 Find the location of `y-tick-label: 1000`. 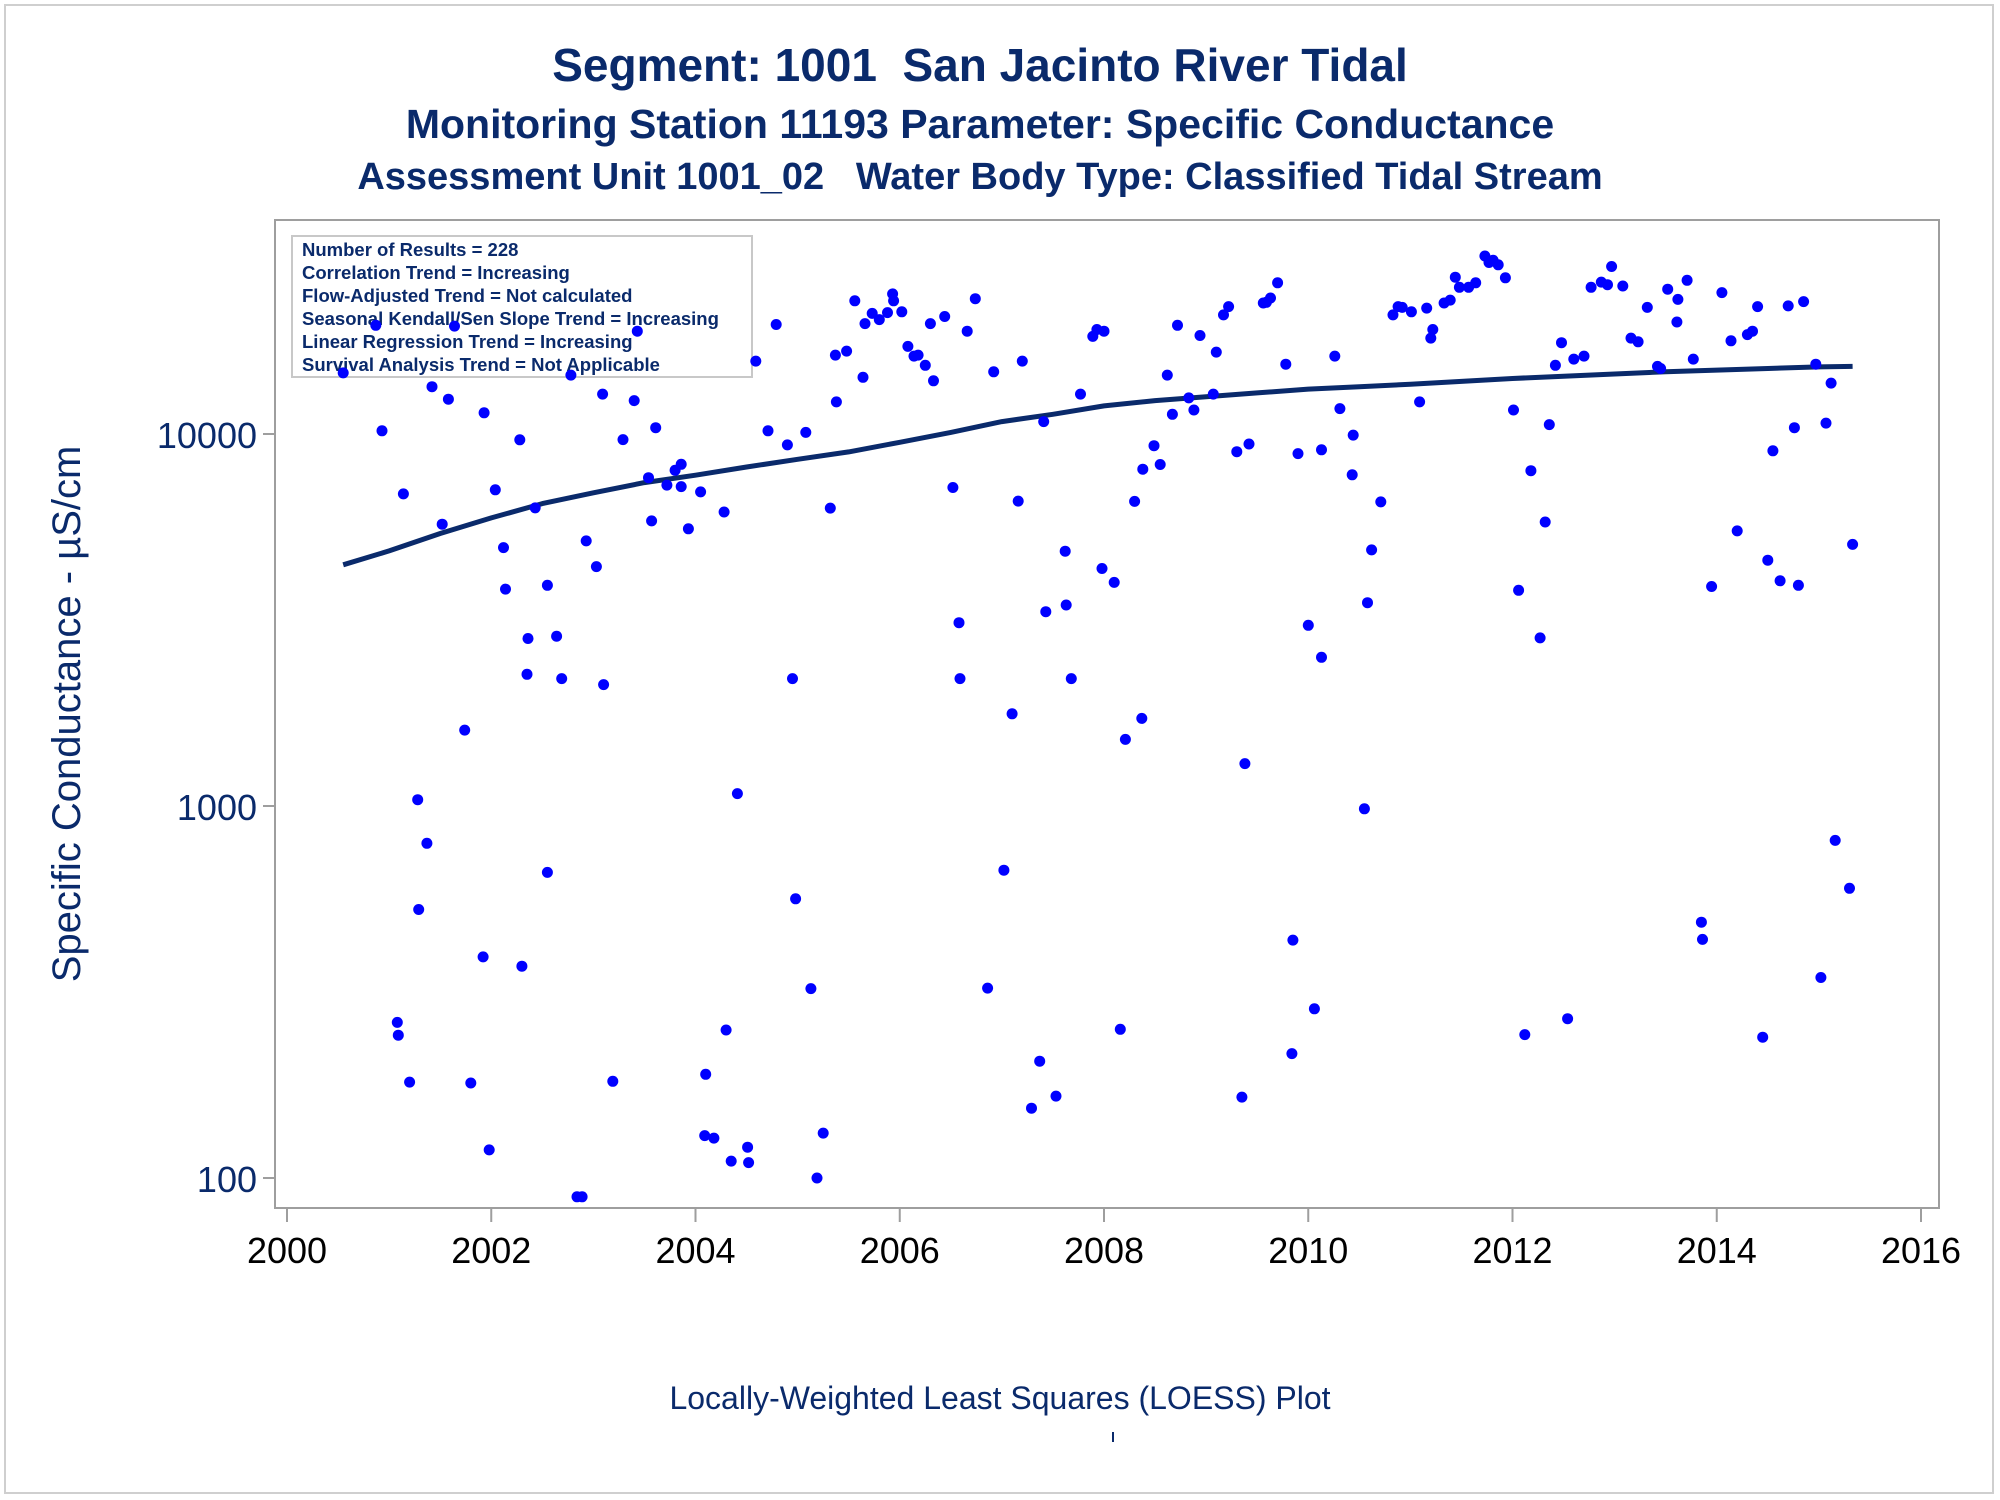

y-tick-label: 1000 is located at coordinates (217, 807).